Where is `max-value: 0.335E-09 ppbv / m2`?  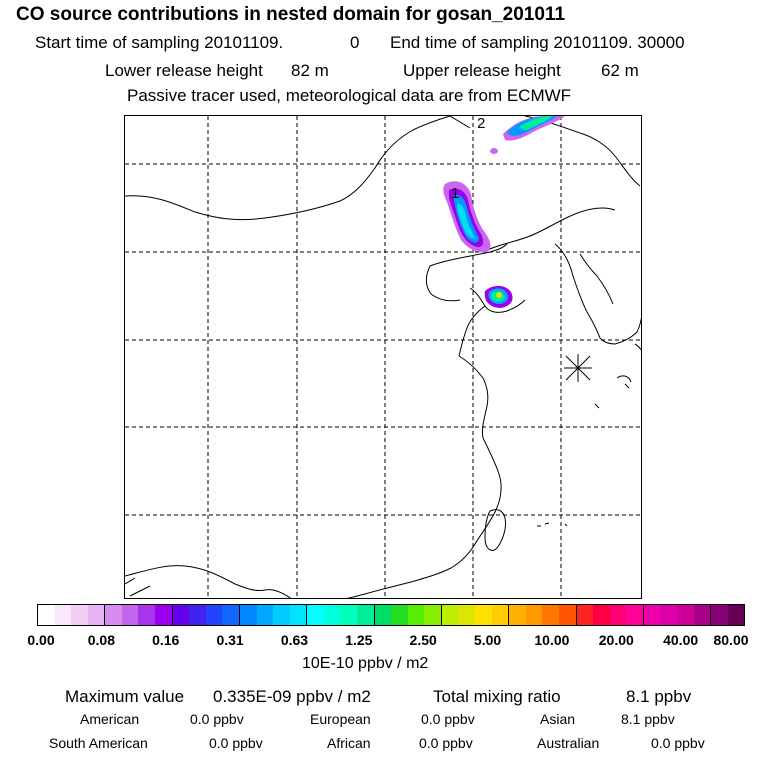
max-value: 0.335E-09 ppbv / m2 is located at coordinates (292, 696).